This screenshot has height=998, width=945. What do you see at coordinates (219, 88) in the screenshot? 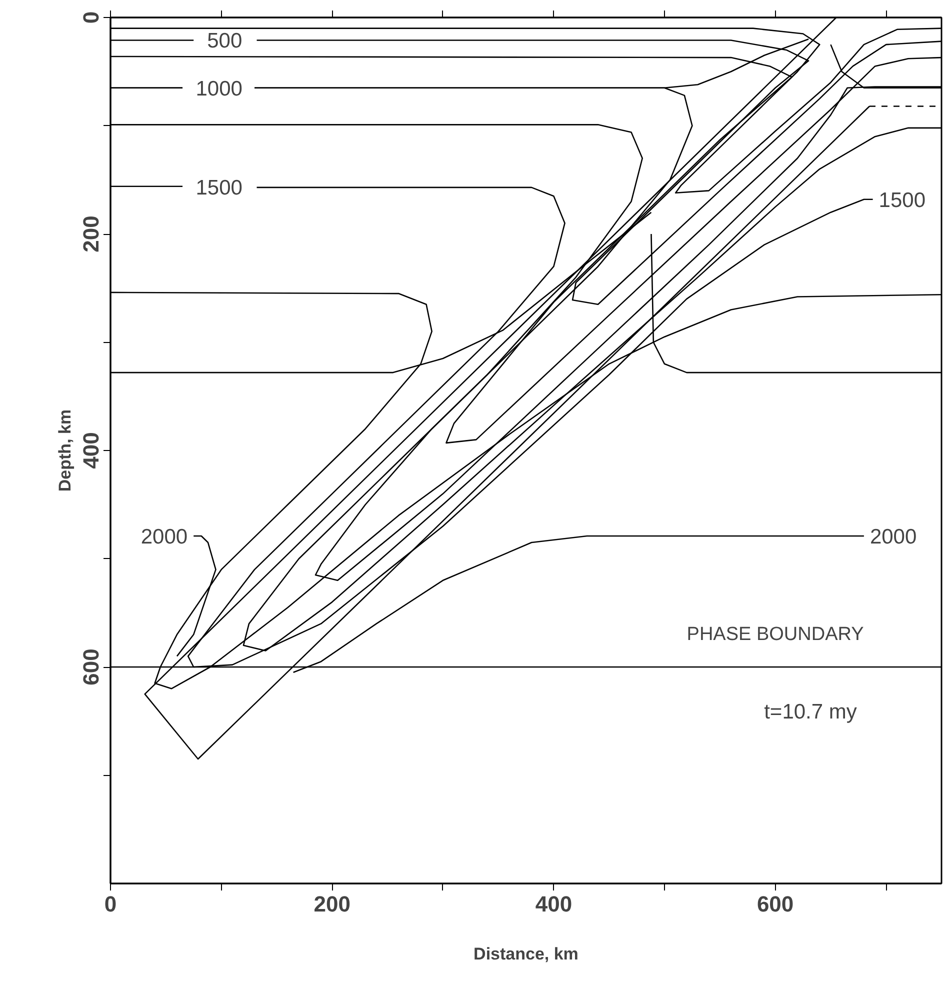
I see `series-label: 1000` at bounding box center [219, 88].